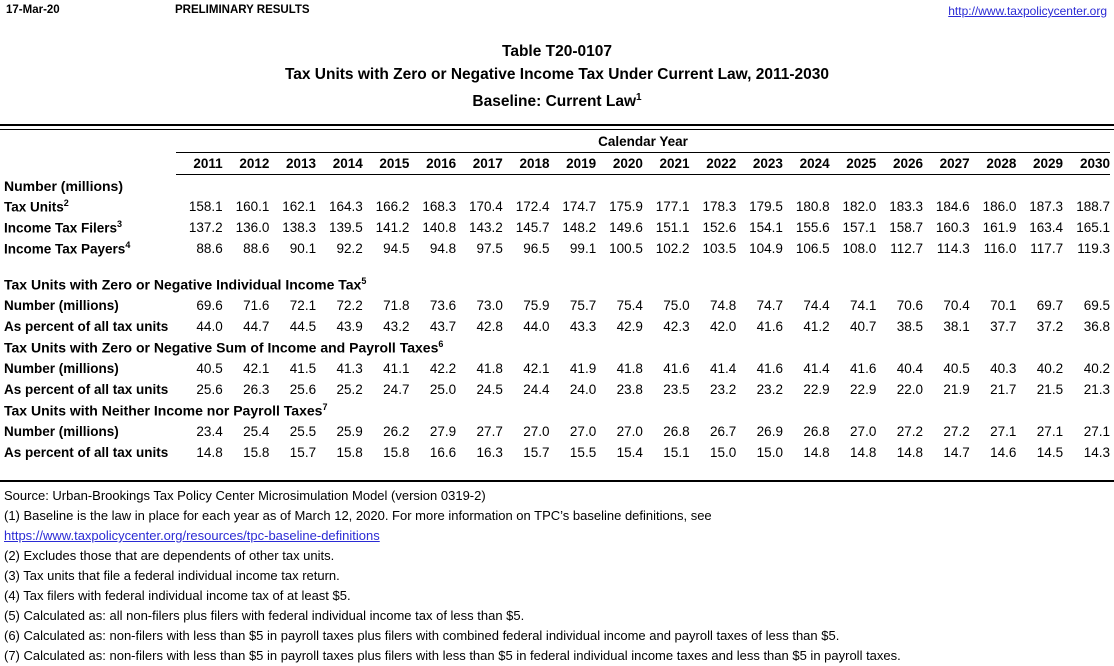 The width and height of the screenshot is (1114, 666). What do you see at coordinates (766, 227) in the screenshot?
I see `data-cell: 154.1` at bounding box center [766, 227].